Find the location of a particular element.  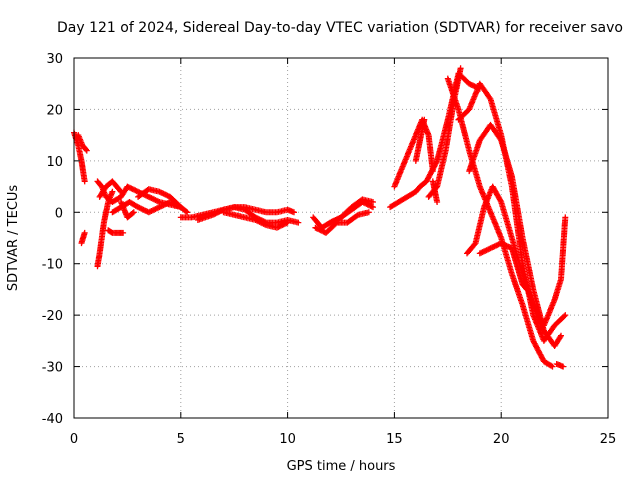

y-axis-label: SDTVAR / TECUs is located at coordinates (13, 238).